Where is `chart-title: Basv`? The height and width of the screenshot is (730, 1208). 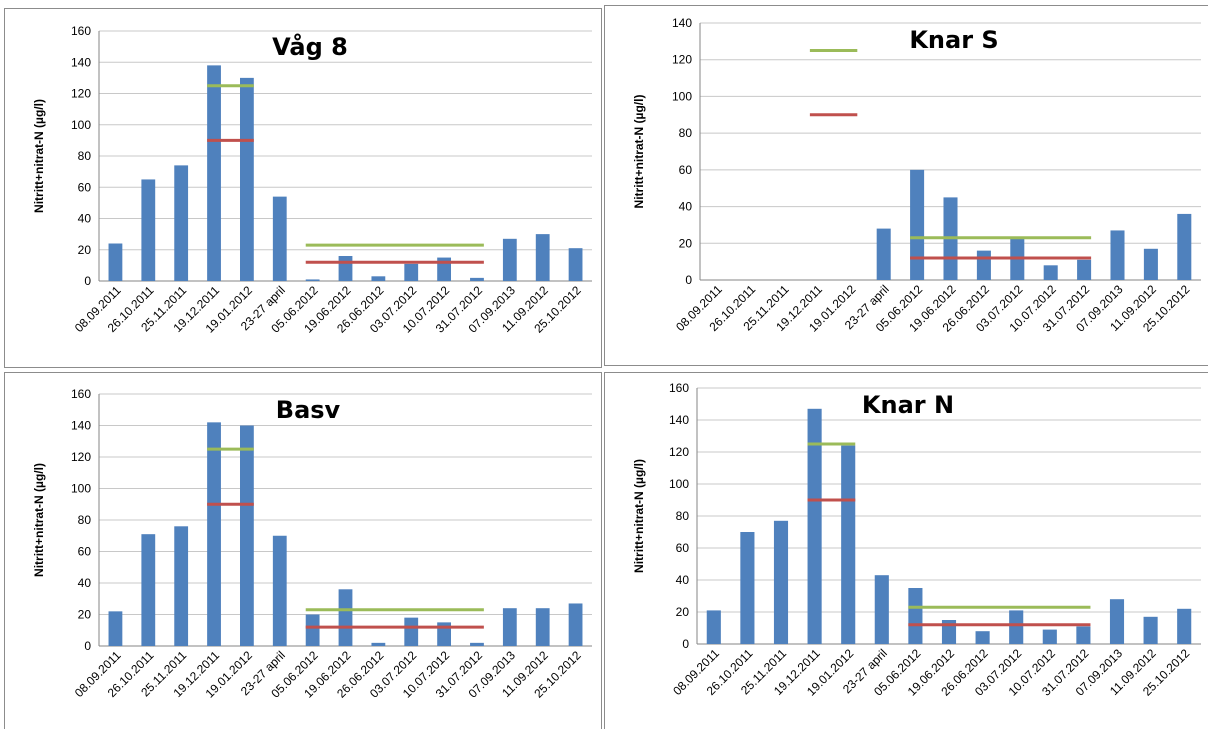 chart-title: Basv is located at coordinates (308, 410).